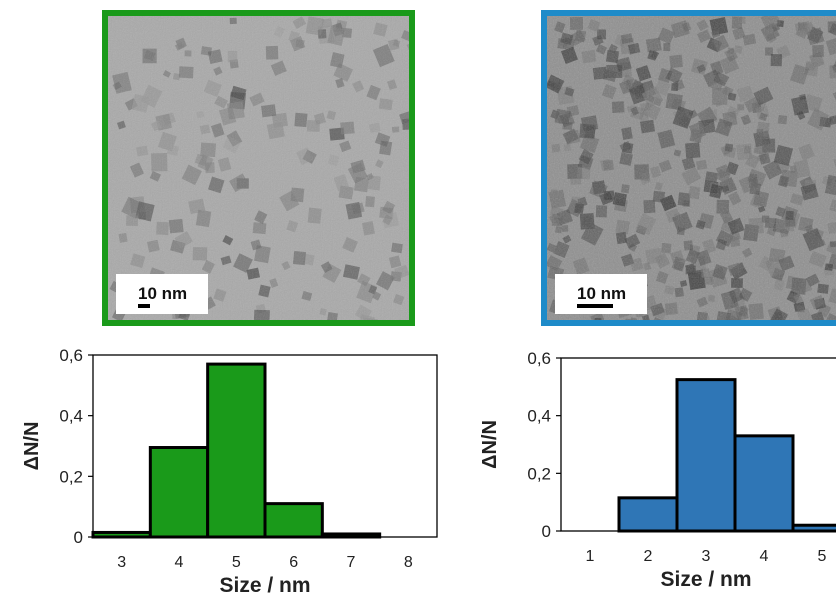 The height and width of the screenshot is (603, 836). Describe the element at coordinates (293, 562) in the screenshot. I see `x-tick-label: 6` at that location.